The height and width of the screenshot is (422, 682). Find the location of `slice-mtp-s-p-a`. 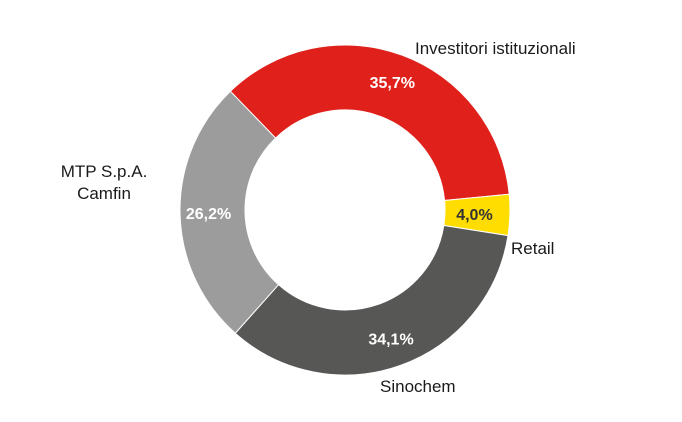

slice-mtp-s-p-a is located at coordinates (229, 212).